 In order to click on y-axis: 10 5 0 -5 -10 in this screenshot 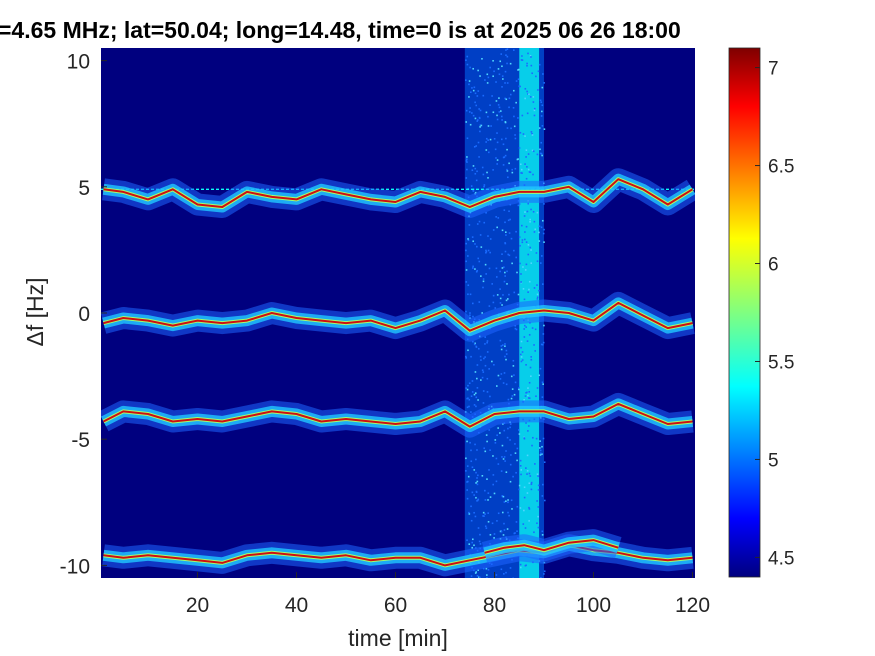, I will do `click(83, 314)`.